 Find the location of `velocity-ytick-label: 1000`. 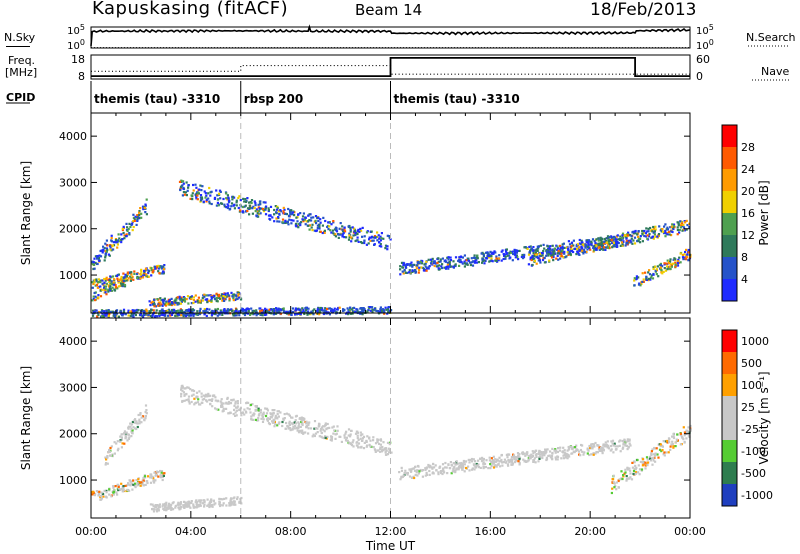

velocity-ytick-label: 1000 is located at coordinates (73, 480).